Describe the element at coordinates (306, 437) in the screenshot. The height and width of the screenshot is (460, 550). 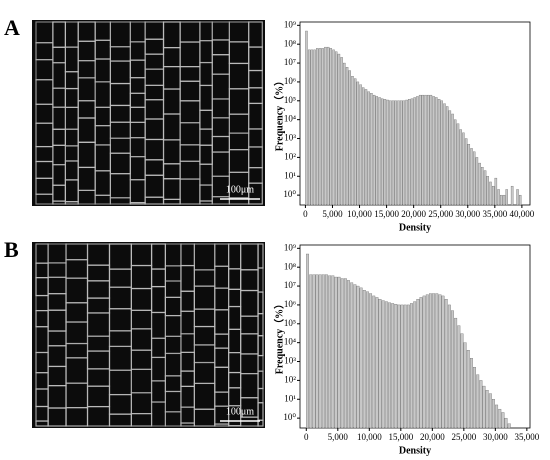
I see `x-tick-label: 0` at that location.